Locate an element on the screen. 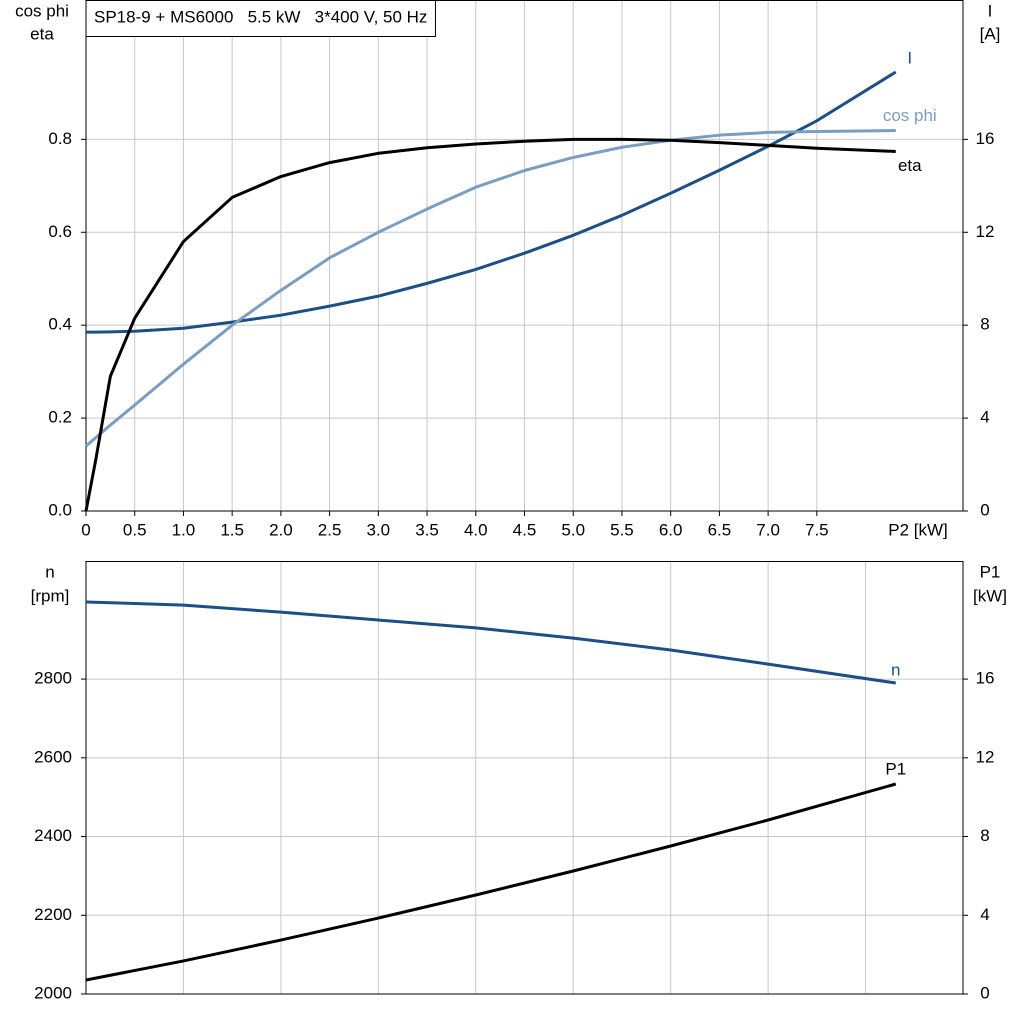  x-tick-label: 3.5 is located at coordinates (427, 529).